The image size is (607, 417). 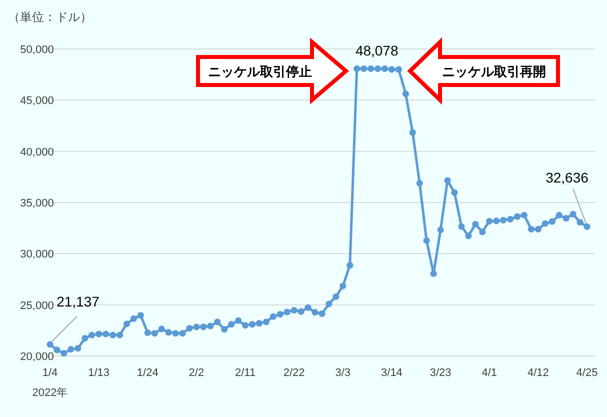 What do you see at coordinates (587, 373) in the screenshot?
I see `x-tick-label: 4/25` at bounding box center [587, 373].